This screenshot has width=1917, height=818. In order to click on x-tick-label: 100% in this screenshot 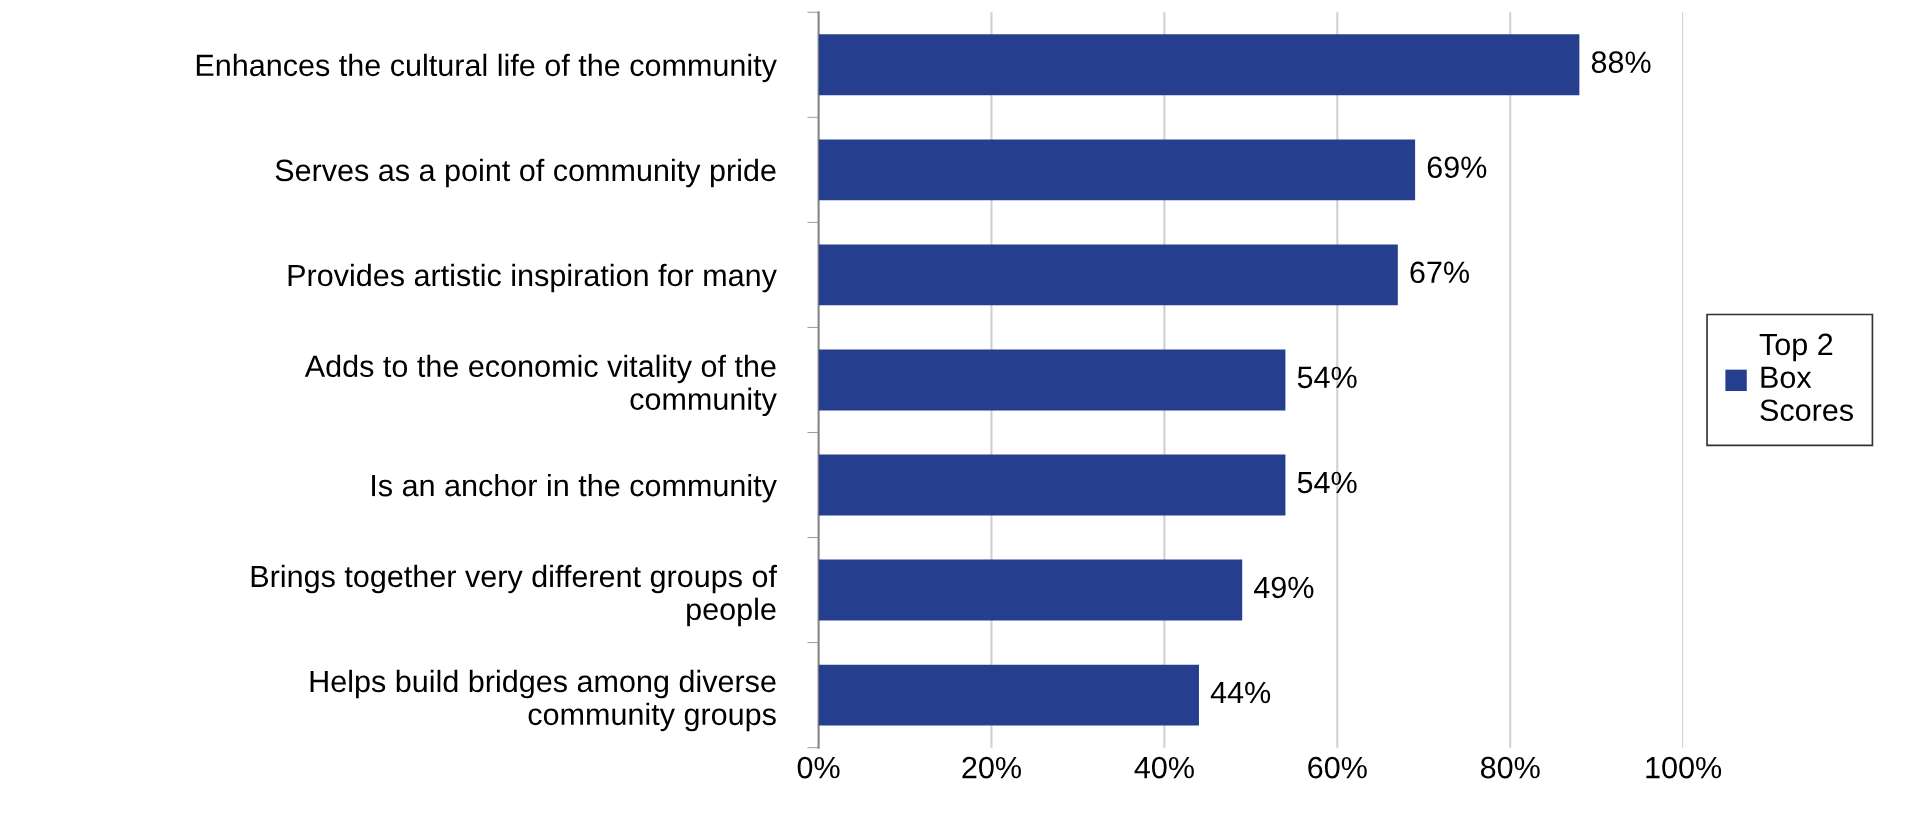, I will do `click(1684, 767)`.